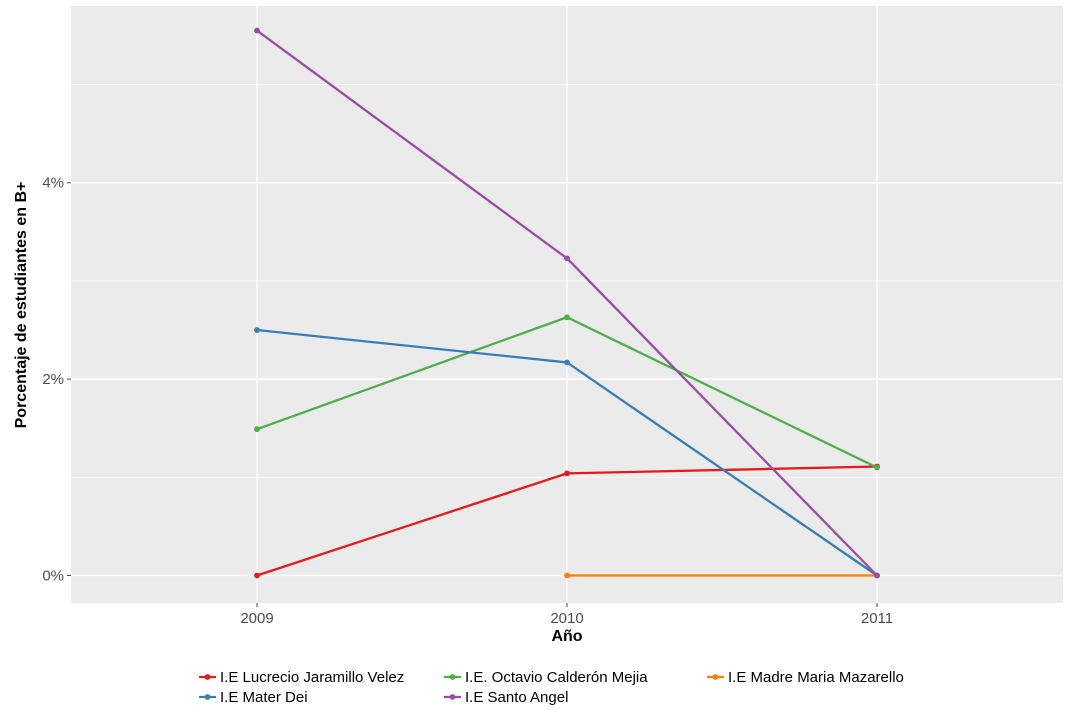  Describe the element at coordinates (816, 677) in the screenshot. I see `legend-label: I.E Madre Maria Mazarello` at that location.